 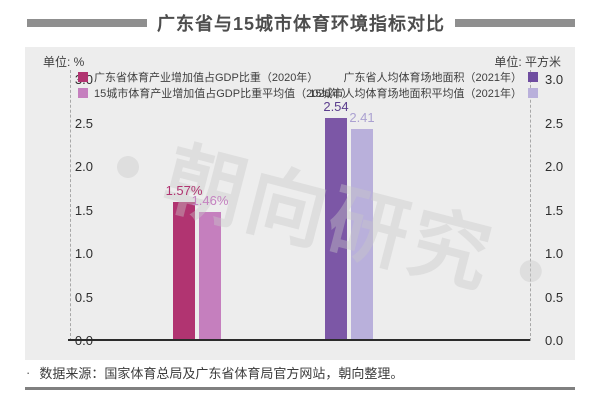 What do you see at coordinates (63, 203) in the screenshot?
I see `y-axis-labels-left: 3.02.52.01.51.00.50.0` at bounding box center [63, 203].